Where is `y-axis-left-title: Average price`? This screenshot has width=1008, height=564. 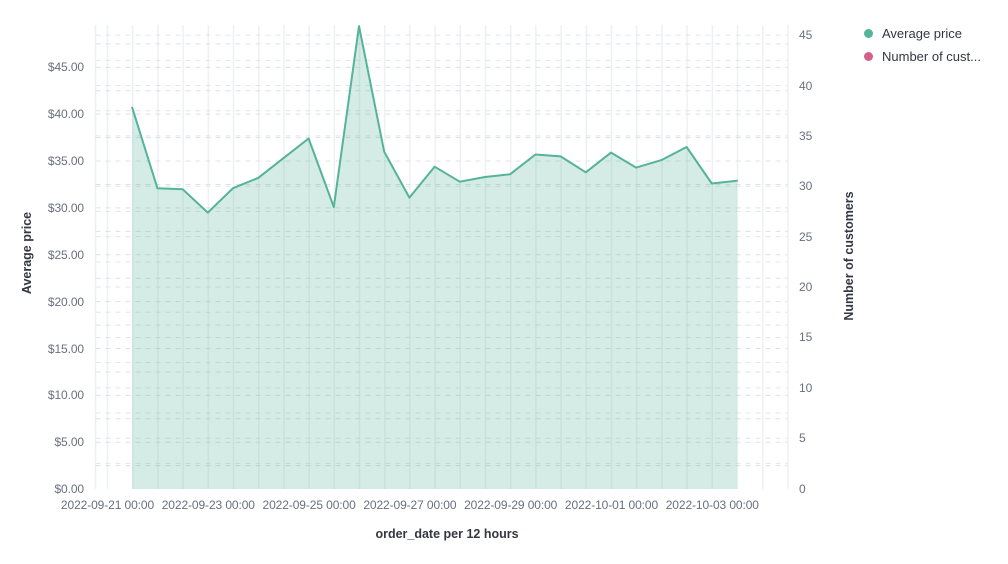
y-axis-left-title: Average price is located at coordinates (27, 253).